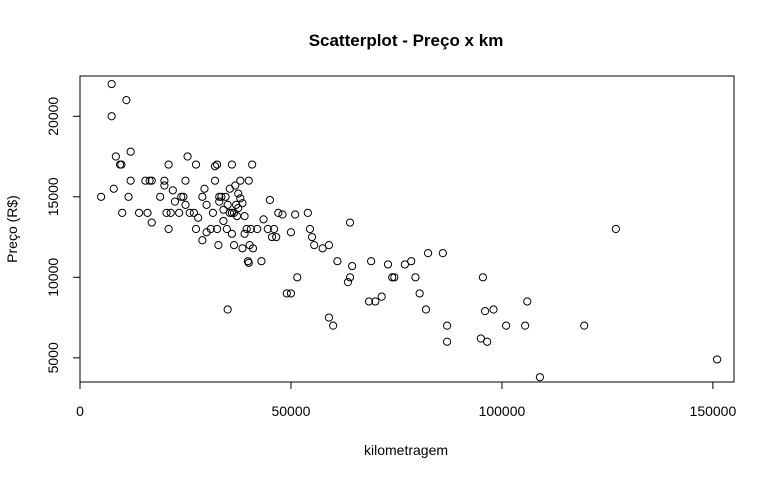  Describe the element at coordinates (53, 196) in the screenshot. I see `y-tick-label: 15000` at that location.